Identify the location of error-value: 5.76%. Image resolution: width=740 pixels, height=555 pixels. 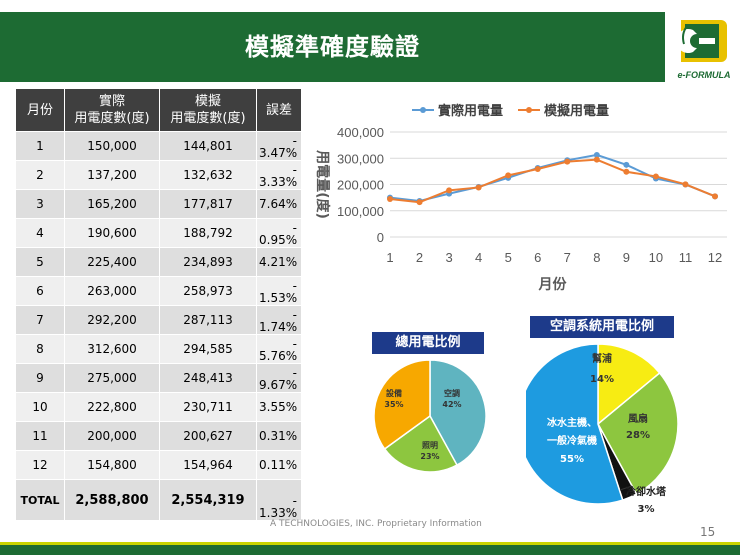
(278, 356).